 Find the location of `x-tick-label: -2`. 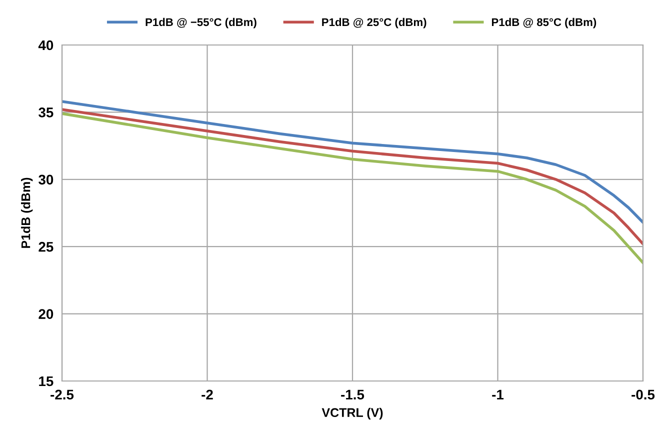

x-tick-label: -2 is located at coordinates (207, 395).